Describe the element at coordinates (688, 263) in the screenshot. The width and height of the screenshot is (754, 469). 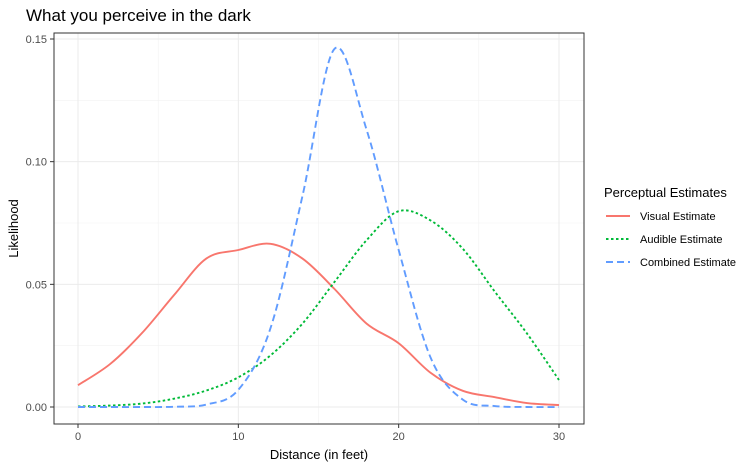
I see `legend-label: Combined Estimate` at that location.